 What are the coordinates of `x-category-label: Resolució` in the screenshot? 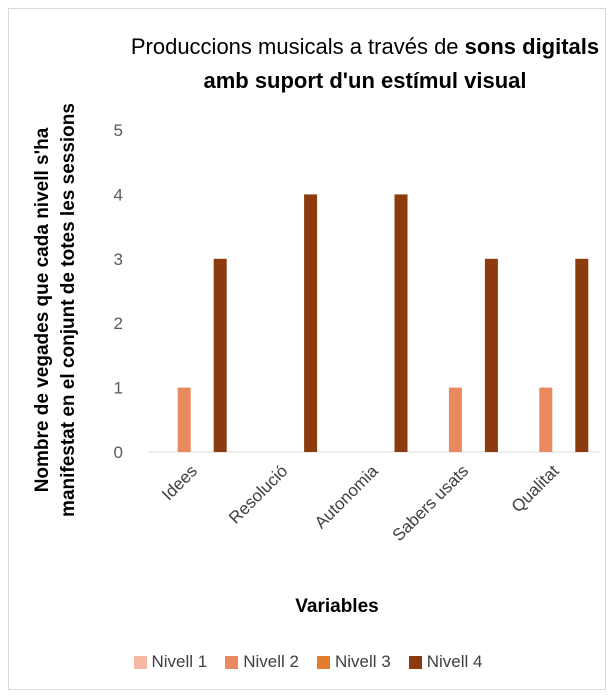 It's located at (258, 494).